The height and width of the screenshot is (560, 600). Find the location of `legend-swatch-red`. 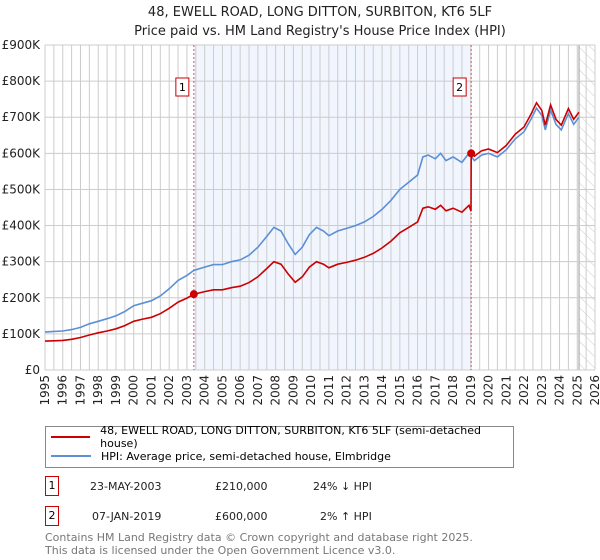

legend-swatch-red is located at coordinates (71, 437).